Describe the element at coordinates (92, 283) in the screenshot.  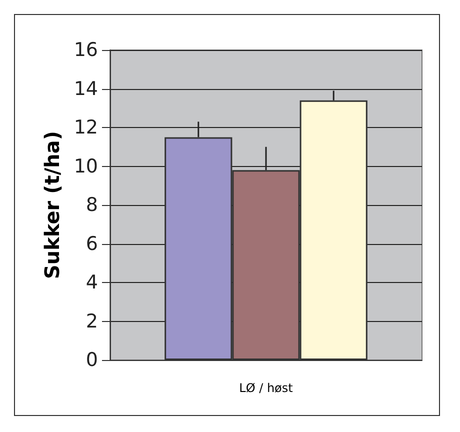
I see `y-tick-label: 4` at that location.